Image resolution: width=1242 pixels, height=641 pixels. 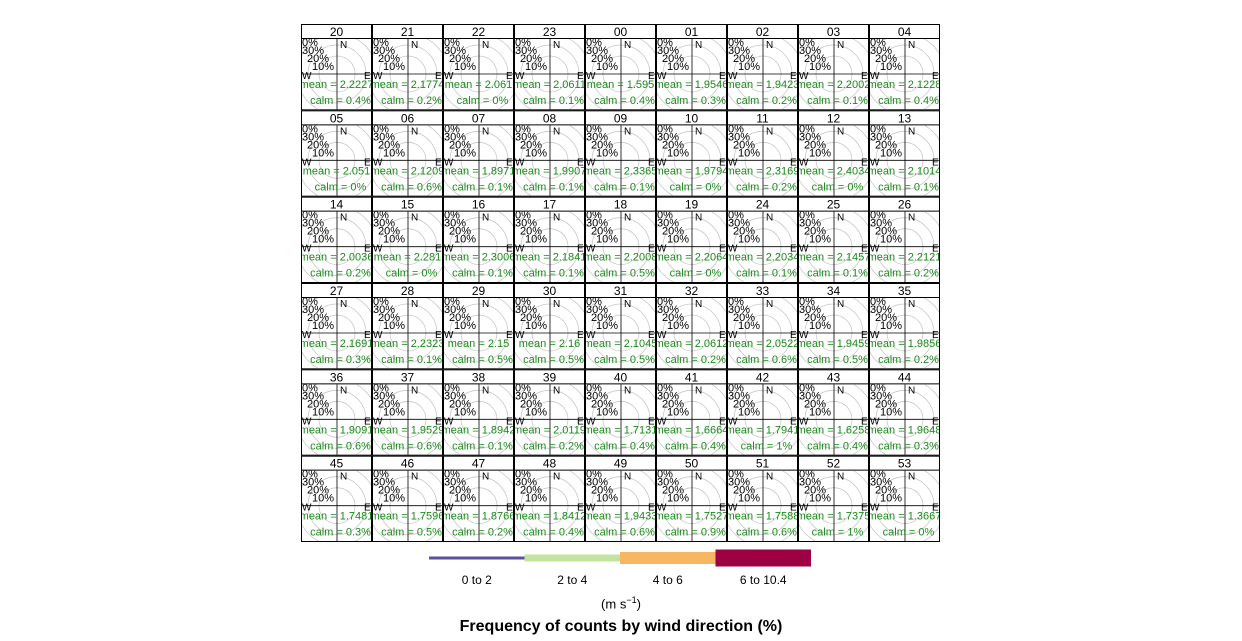 What do you see at coordinates (479, 85) in the screenshot?
I see `panel-mean-text: mean = 2.061` at bounding box center [479, 85].